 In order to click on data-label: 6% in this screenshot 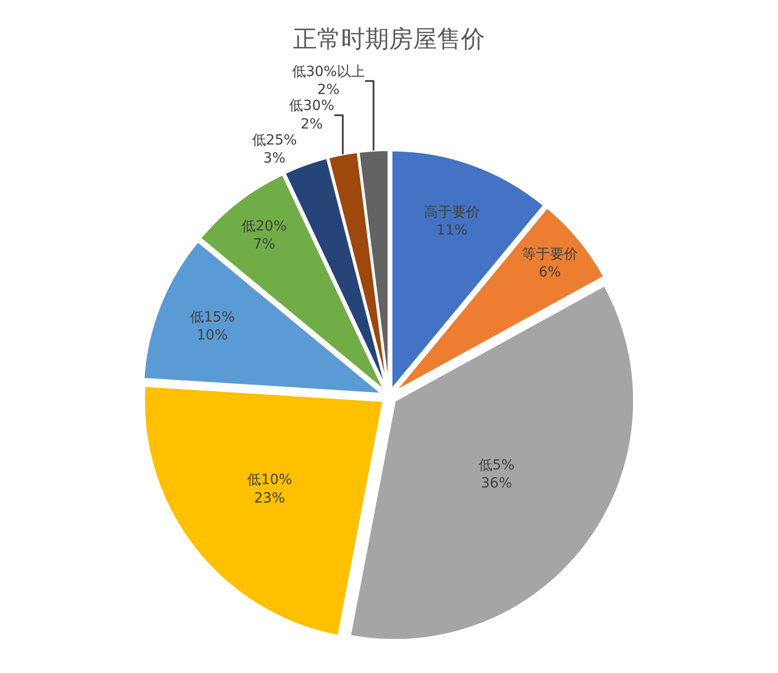, I will do `click(549, 272)`.